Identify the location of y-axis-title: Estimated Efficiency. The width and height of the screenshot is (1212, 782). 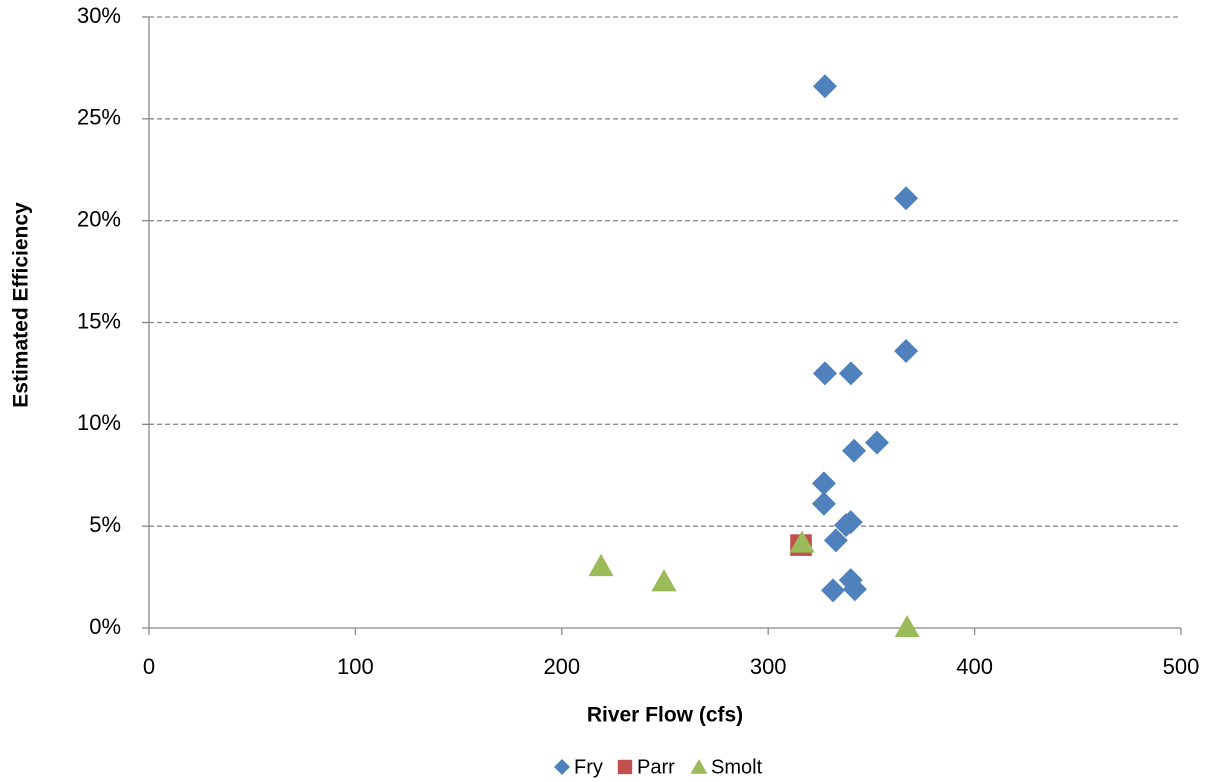
(21, 305).